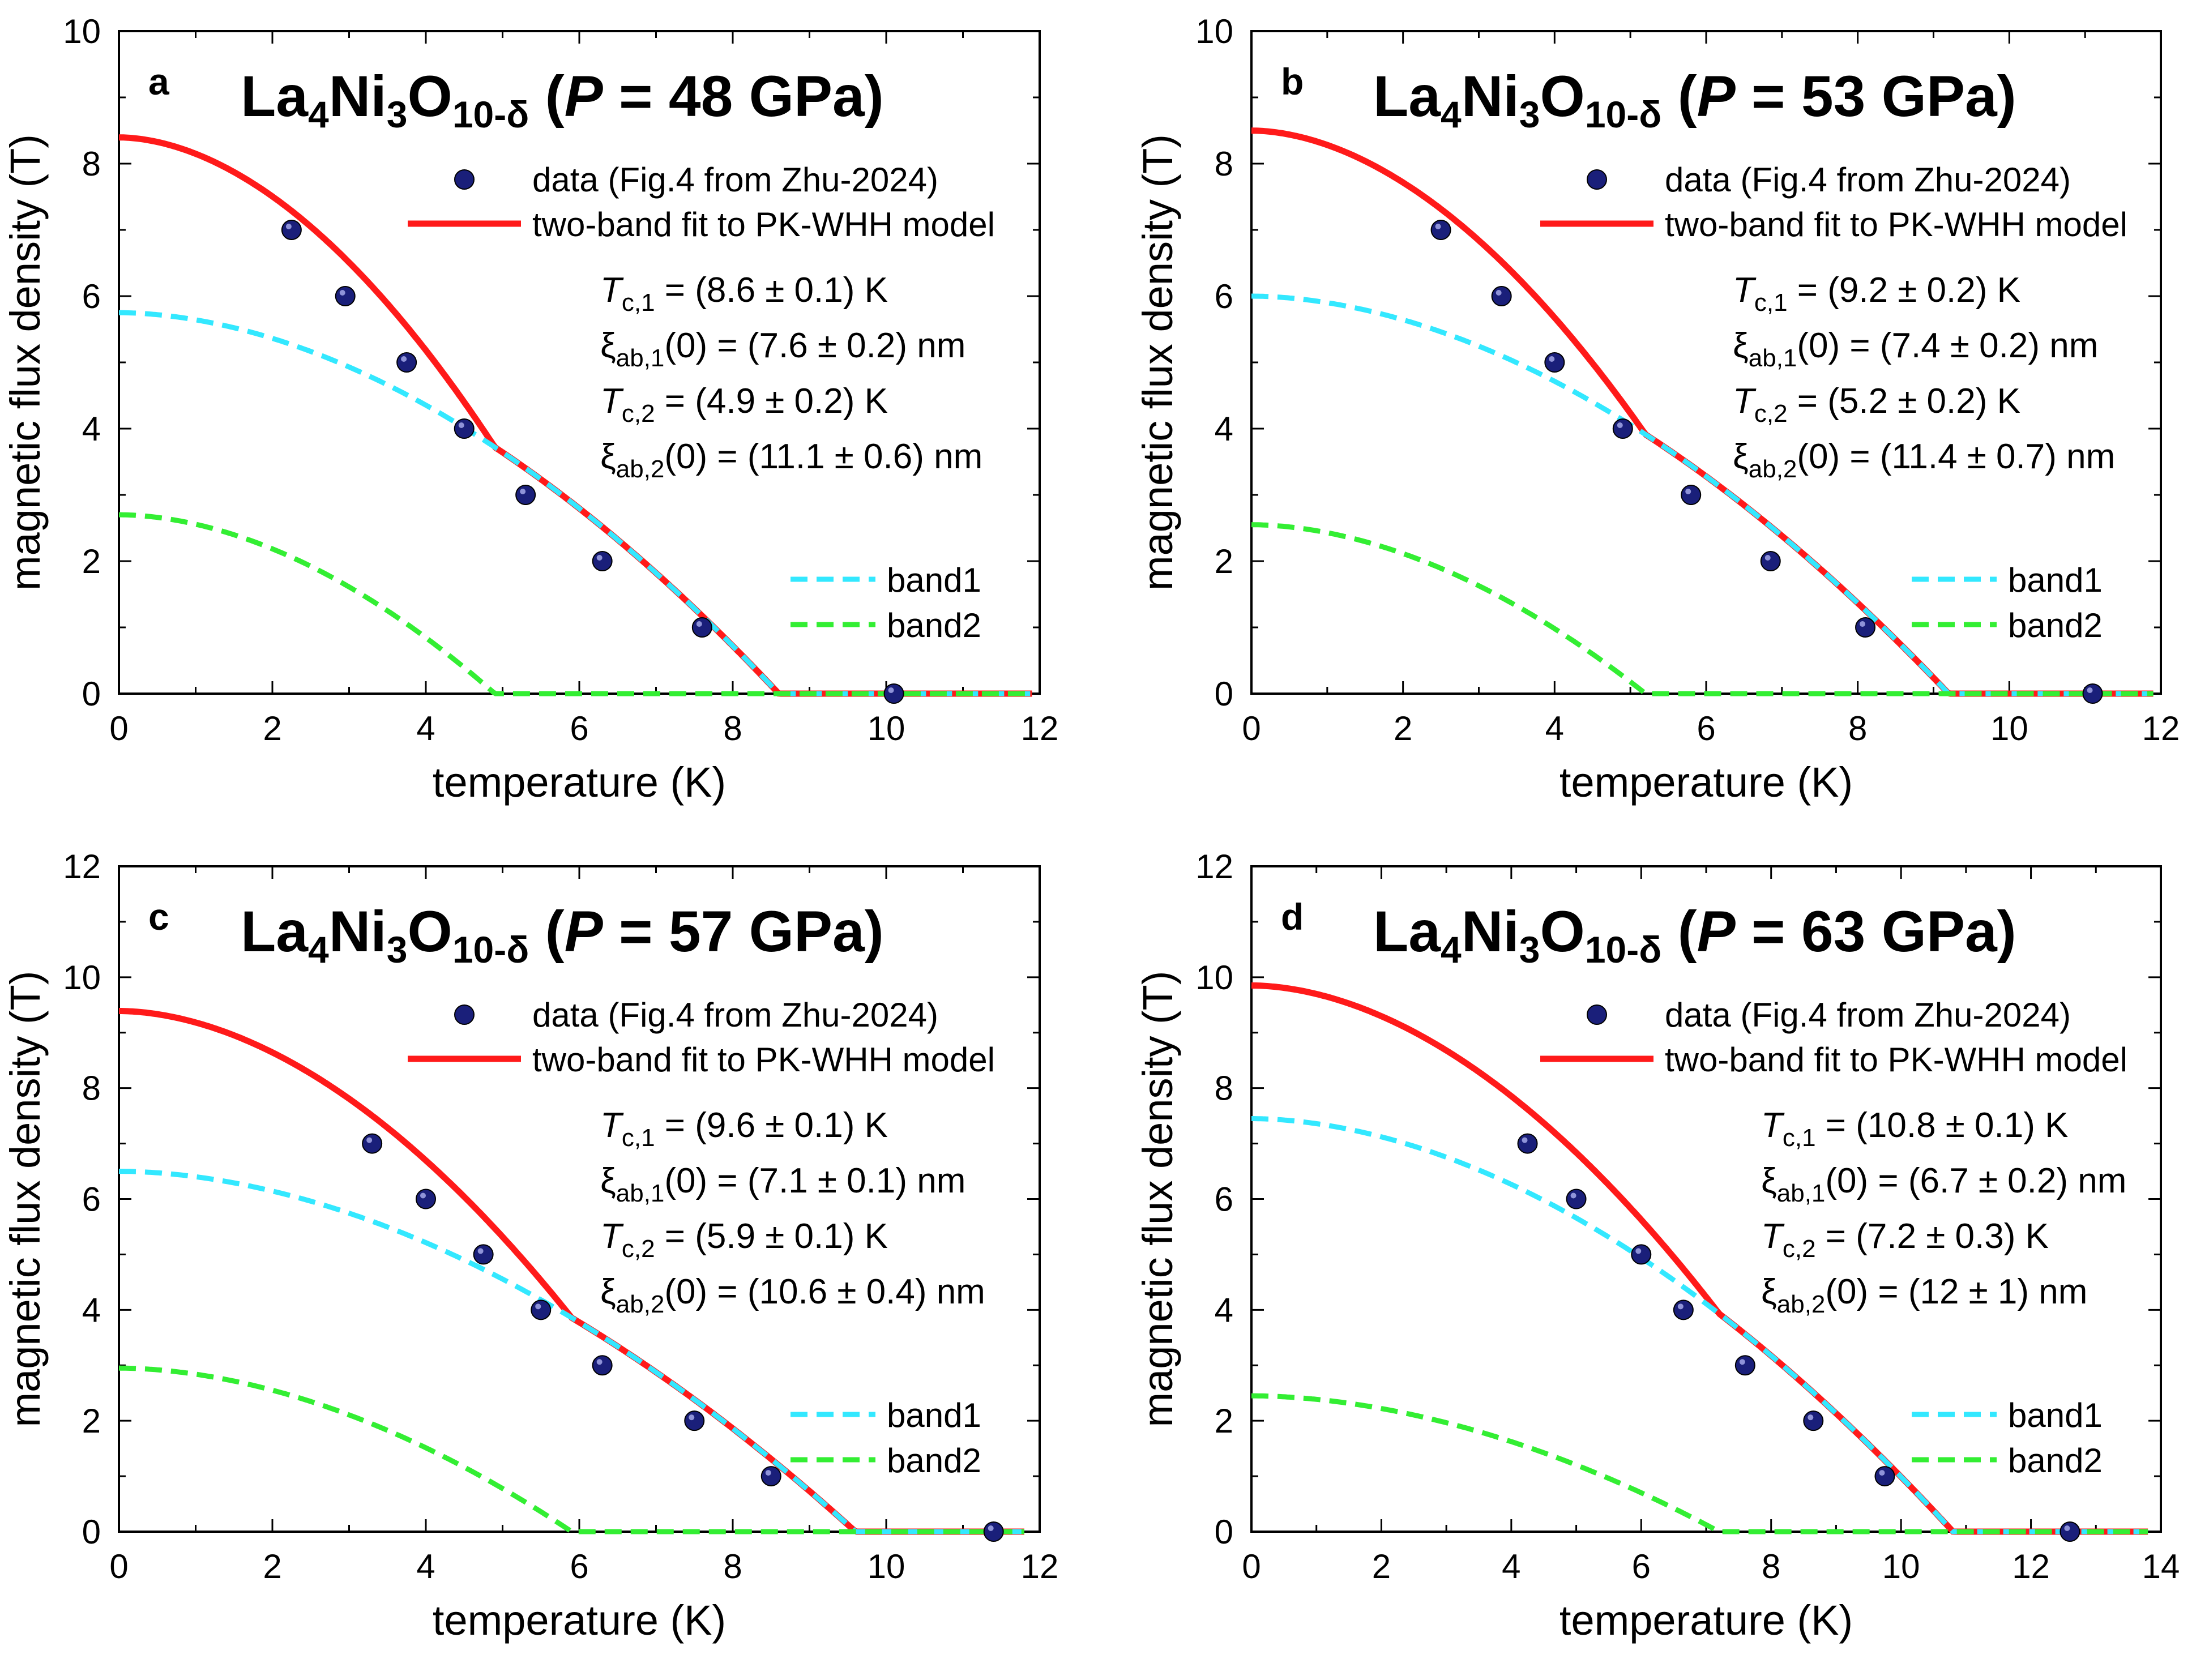 The width and height of the screenshot is (2209, 1680). Describe the element at coordinates (744, 294) in the screenshot. I see `fit-param-tc1: Tc,1 = (8.6 ± 0.1) K` at that location.